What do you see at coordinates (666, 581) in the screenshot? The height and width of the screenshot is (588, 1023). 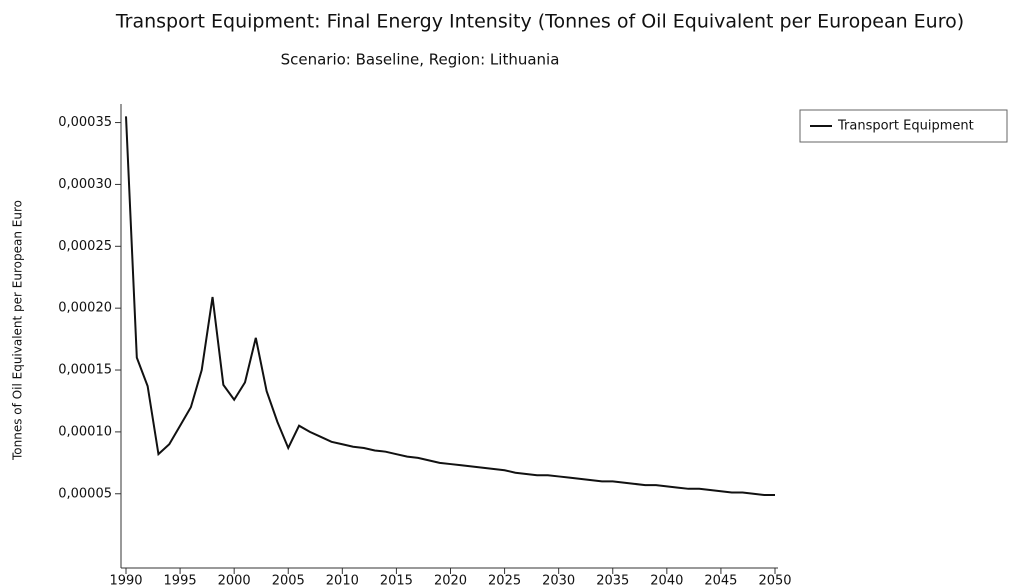 I see `x-tick-label: 2040` at bounding box center [666, 581].